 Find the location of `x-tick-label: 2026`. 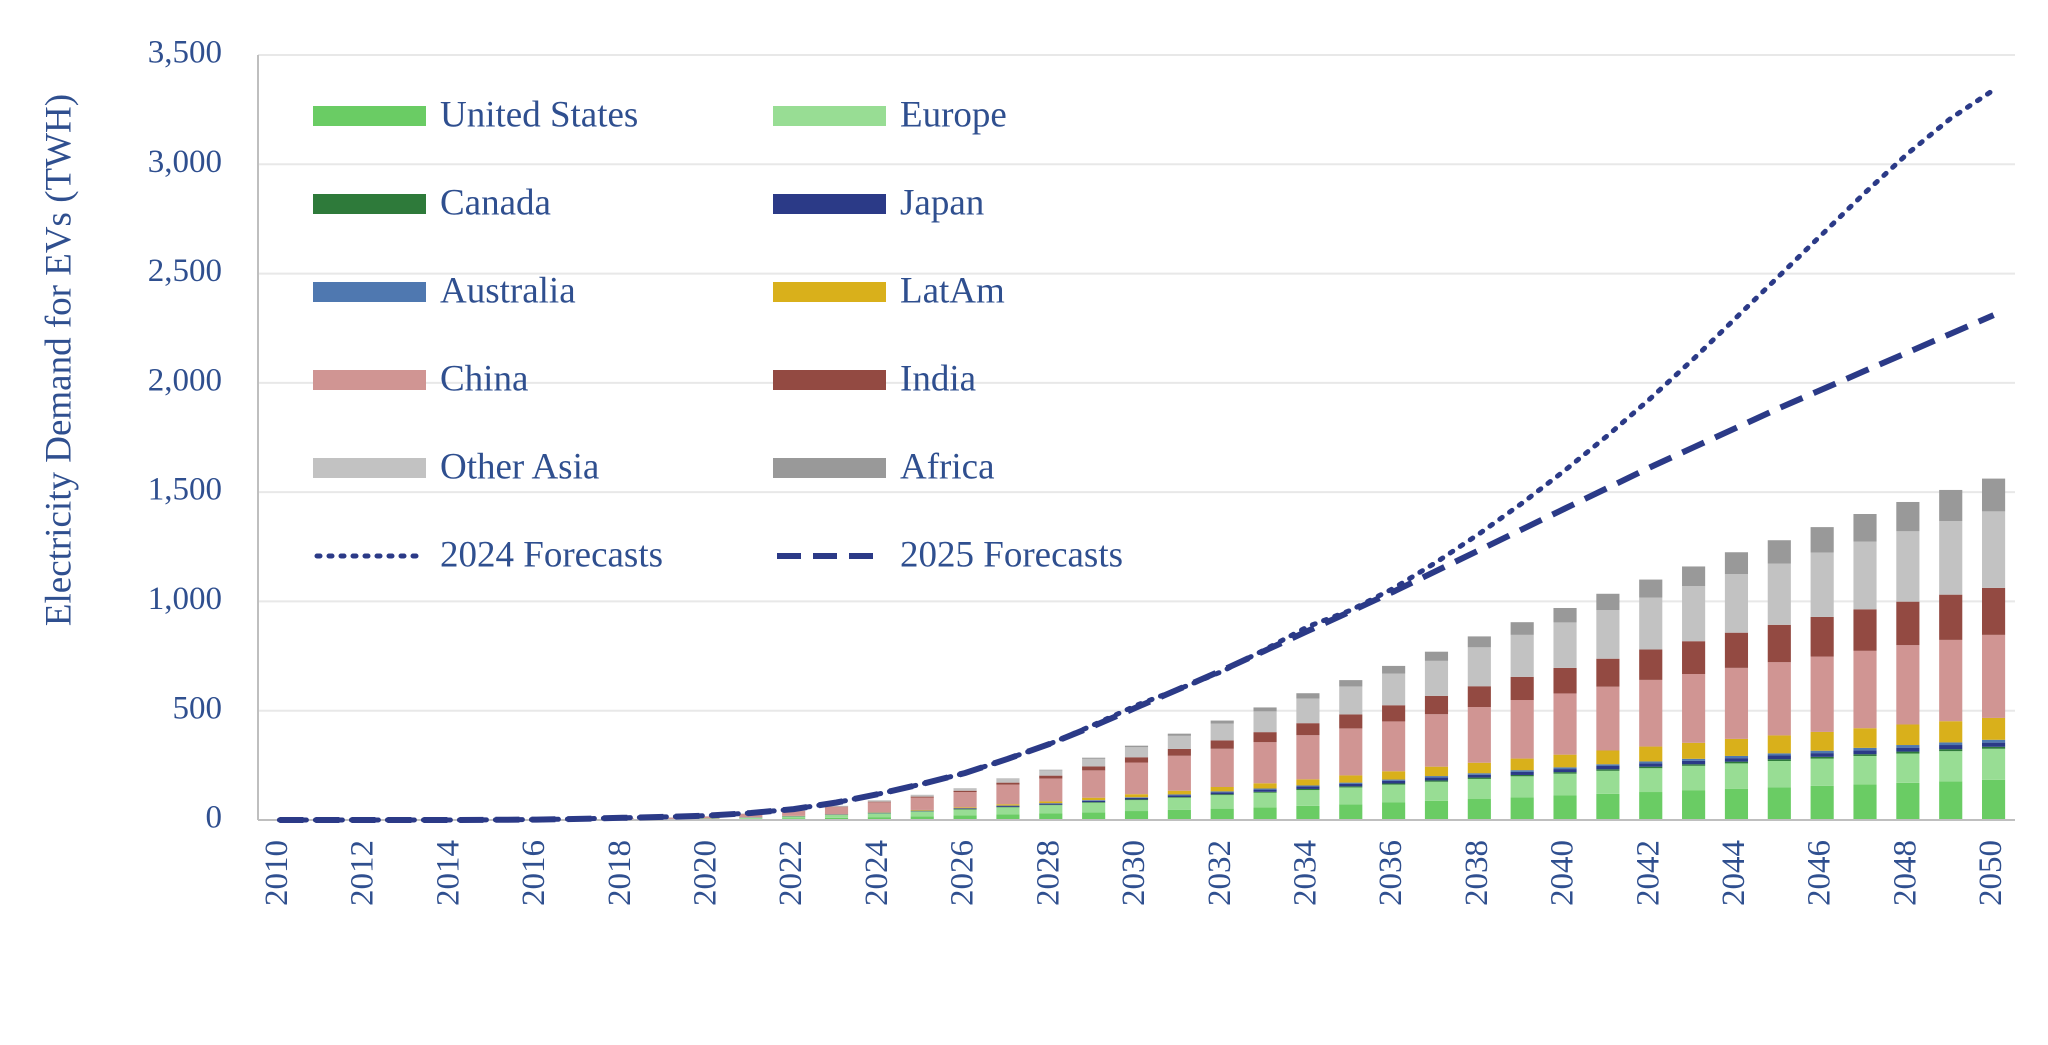

x-tick-label: 2026 is located at coordinates (963, 873).